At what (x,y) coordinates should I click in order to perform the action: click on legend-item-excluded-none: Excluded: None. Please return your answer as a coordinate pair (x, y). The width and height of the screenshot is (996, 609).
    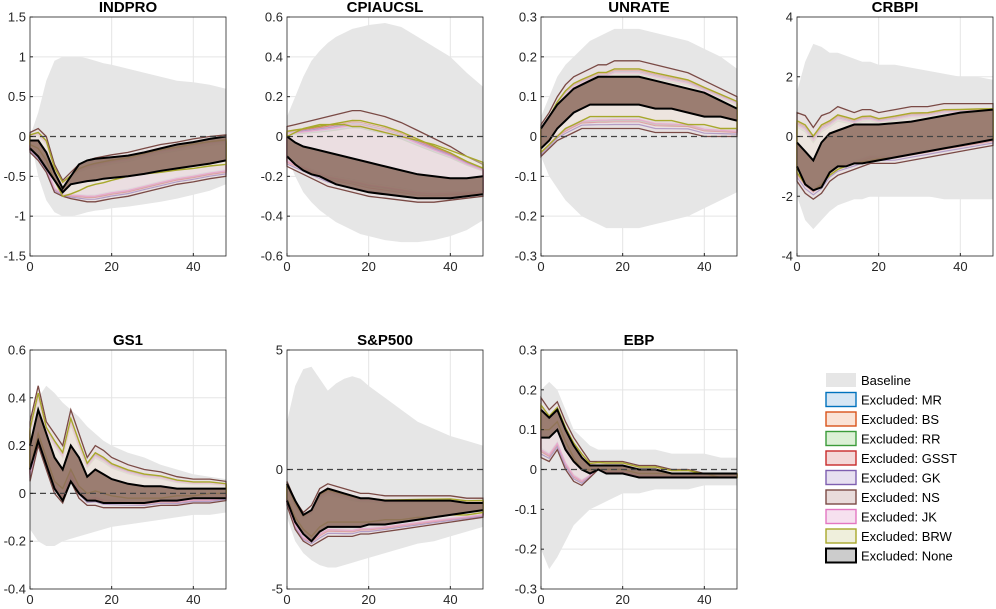
    Looking at the image, I should click on (889, 555).